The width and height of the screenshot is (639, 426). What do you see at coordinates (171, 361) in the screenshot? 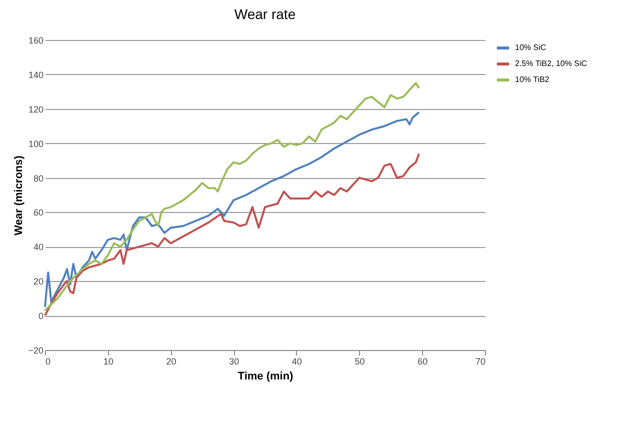
I see `x-tick-label: 20` at bounding box center [171, 361].